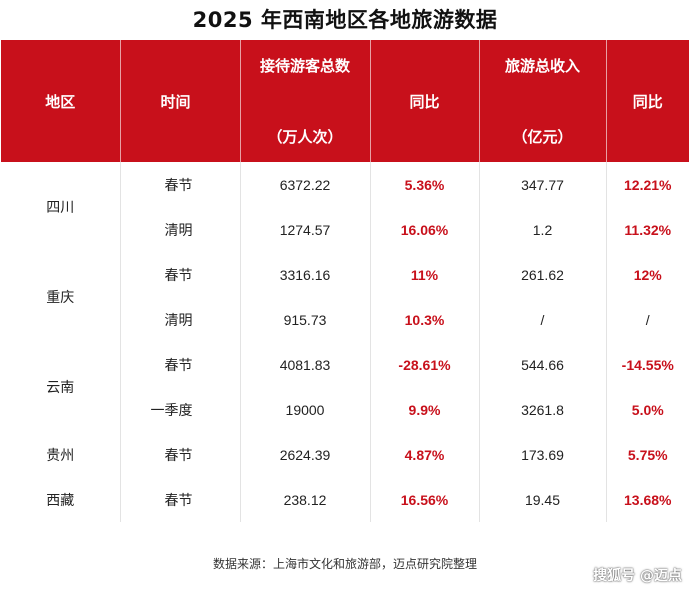 This screenshot has width=690, height=593. Describe the element at coordinates (61, 499) in the screenshot. I see `region-cell: 西藏` at that location.